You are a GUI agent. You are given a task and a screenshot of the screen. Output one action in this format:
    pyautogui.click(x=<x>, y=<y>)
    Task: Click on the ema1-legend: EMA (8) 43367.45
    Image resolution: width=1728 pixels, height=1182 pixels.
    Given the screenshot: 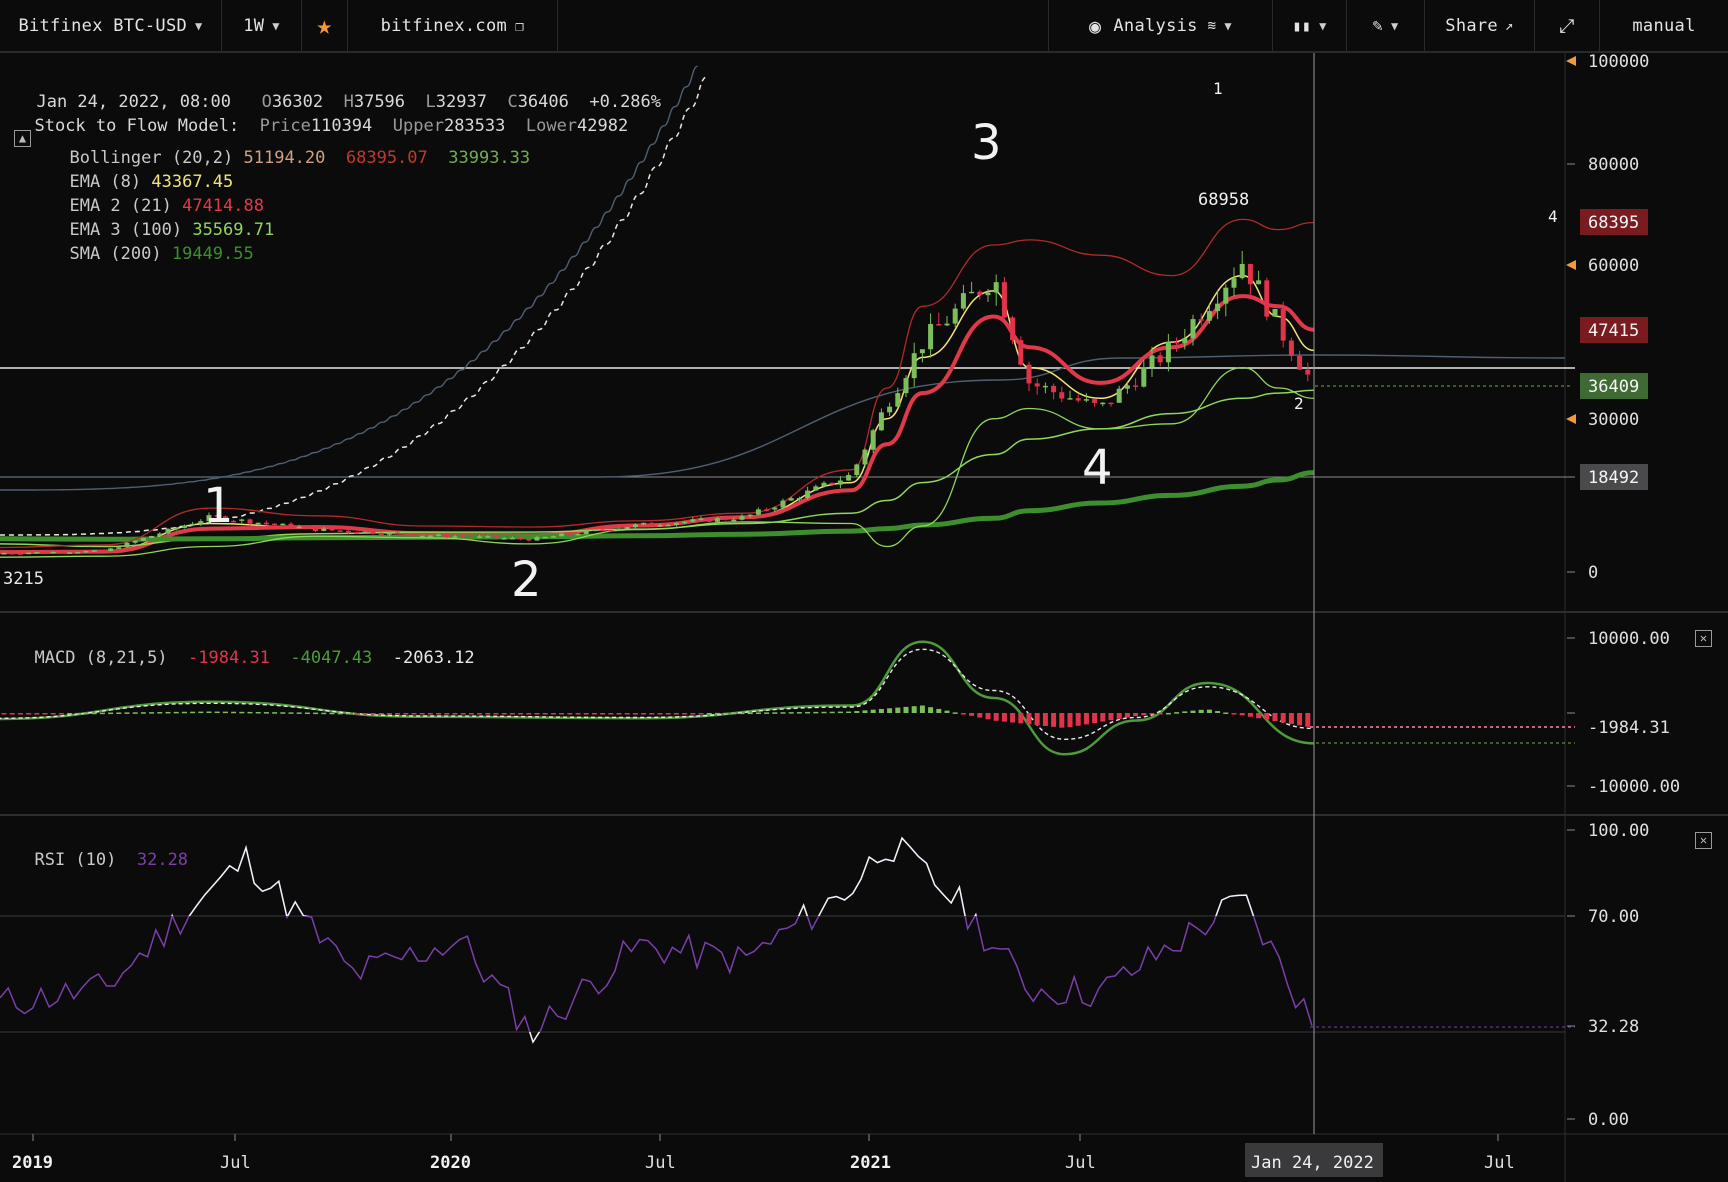 What is the action you would take?
    pyautogui.click(x=141, y=172)
    